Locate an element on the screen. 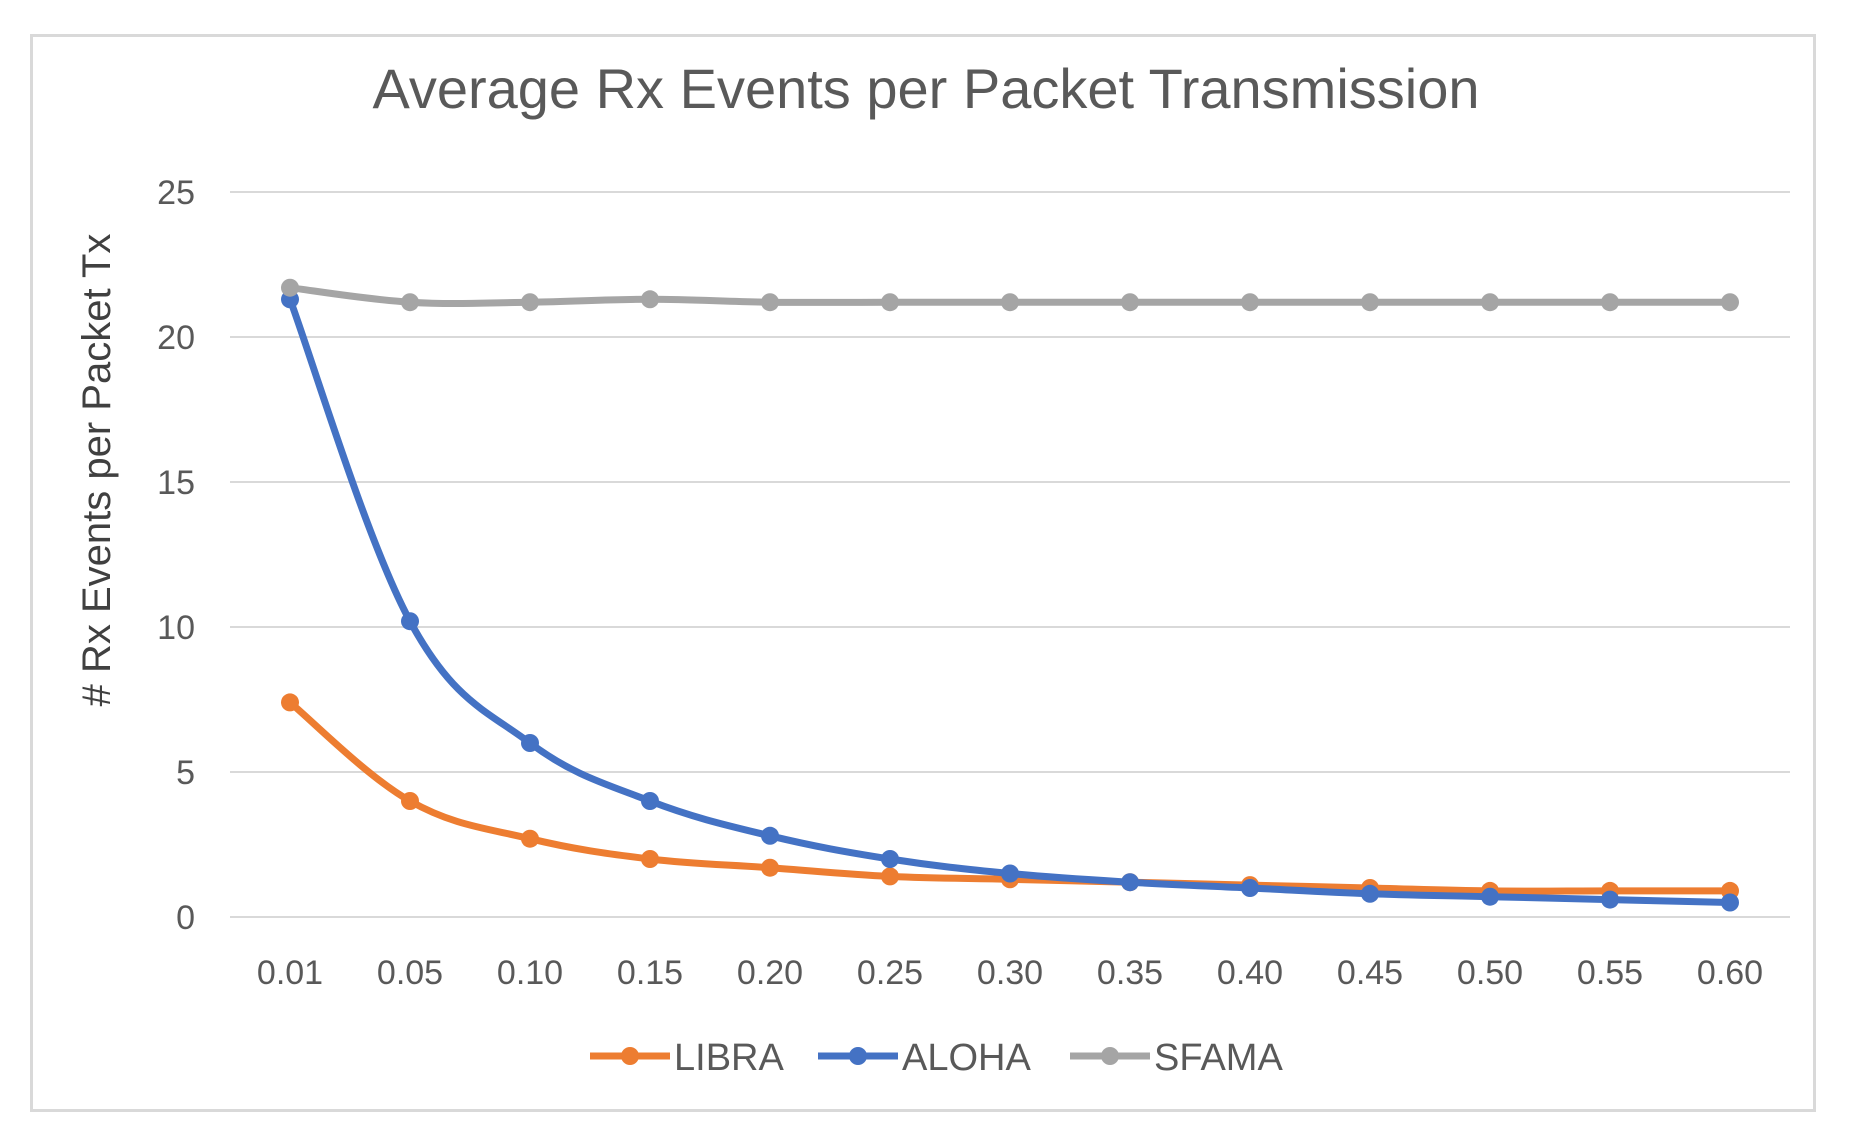 Image resolution: width=1852 pixels, height=1145 pixels. data-point-sfama-0.45 is located at coordinates (1370, 302).